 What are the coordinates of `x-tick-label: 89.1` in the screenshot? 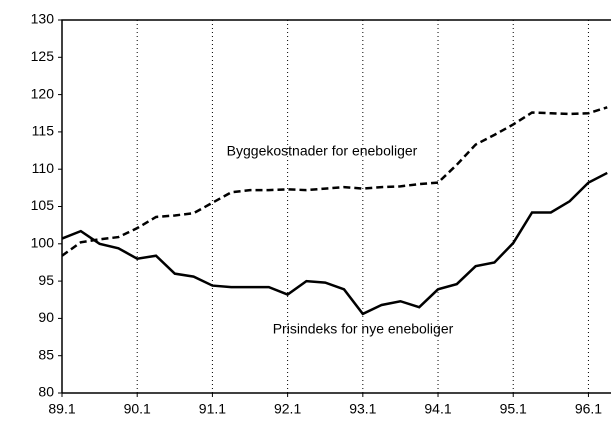 It's located at (61, 409).